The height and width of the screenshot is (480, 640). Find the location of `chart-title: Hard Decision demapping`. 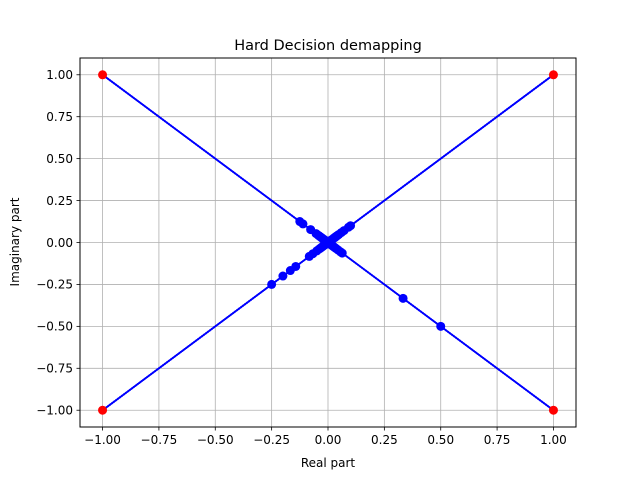

chart-title: Hard Decision demapping is located at coordinates (328, 46).